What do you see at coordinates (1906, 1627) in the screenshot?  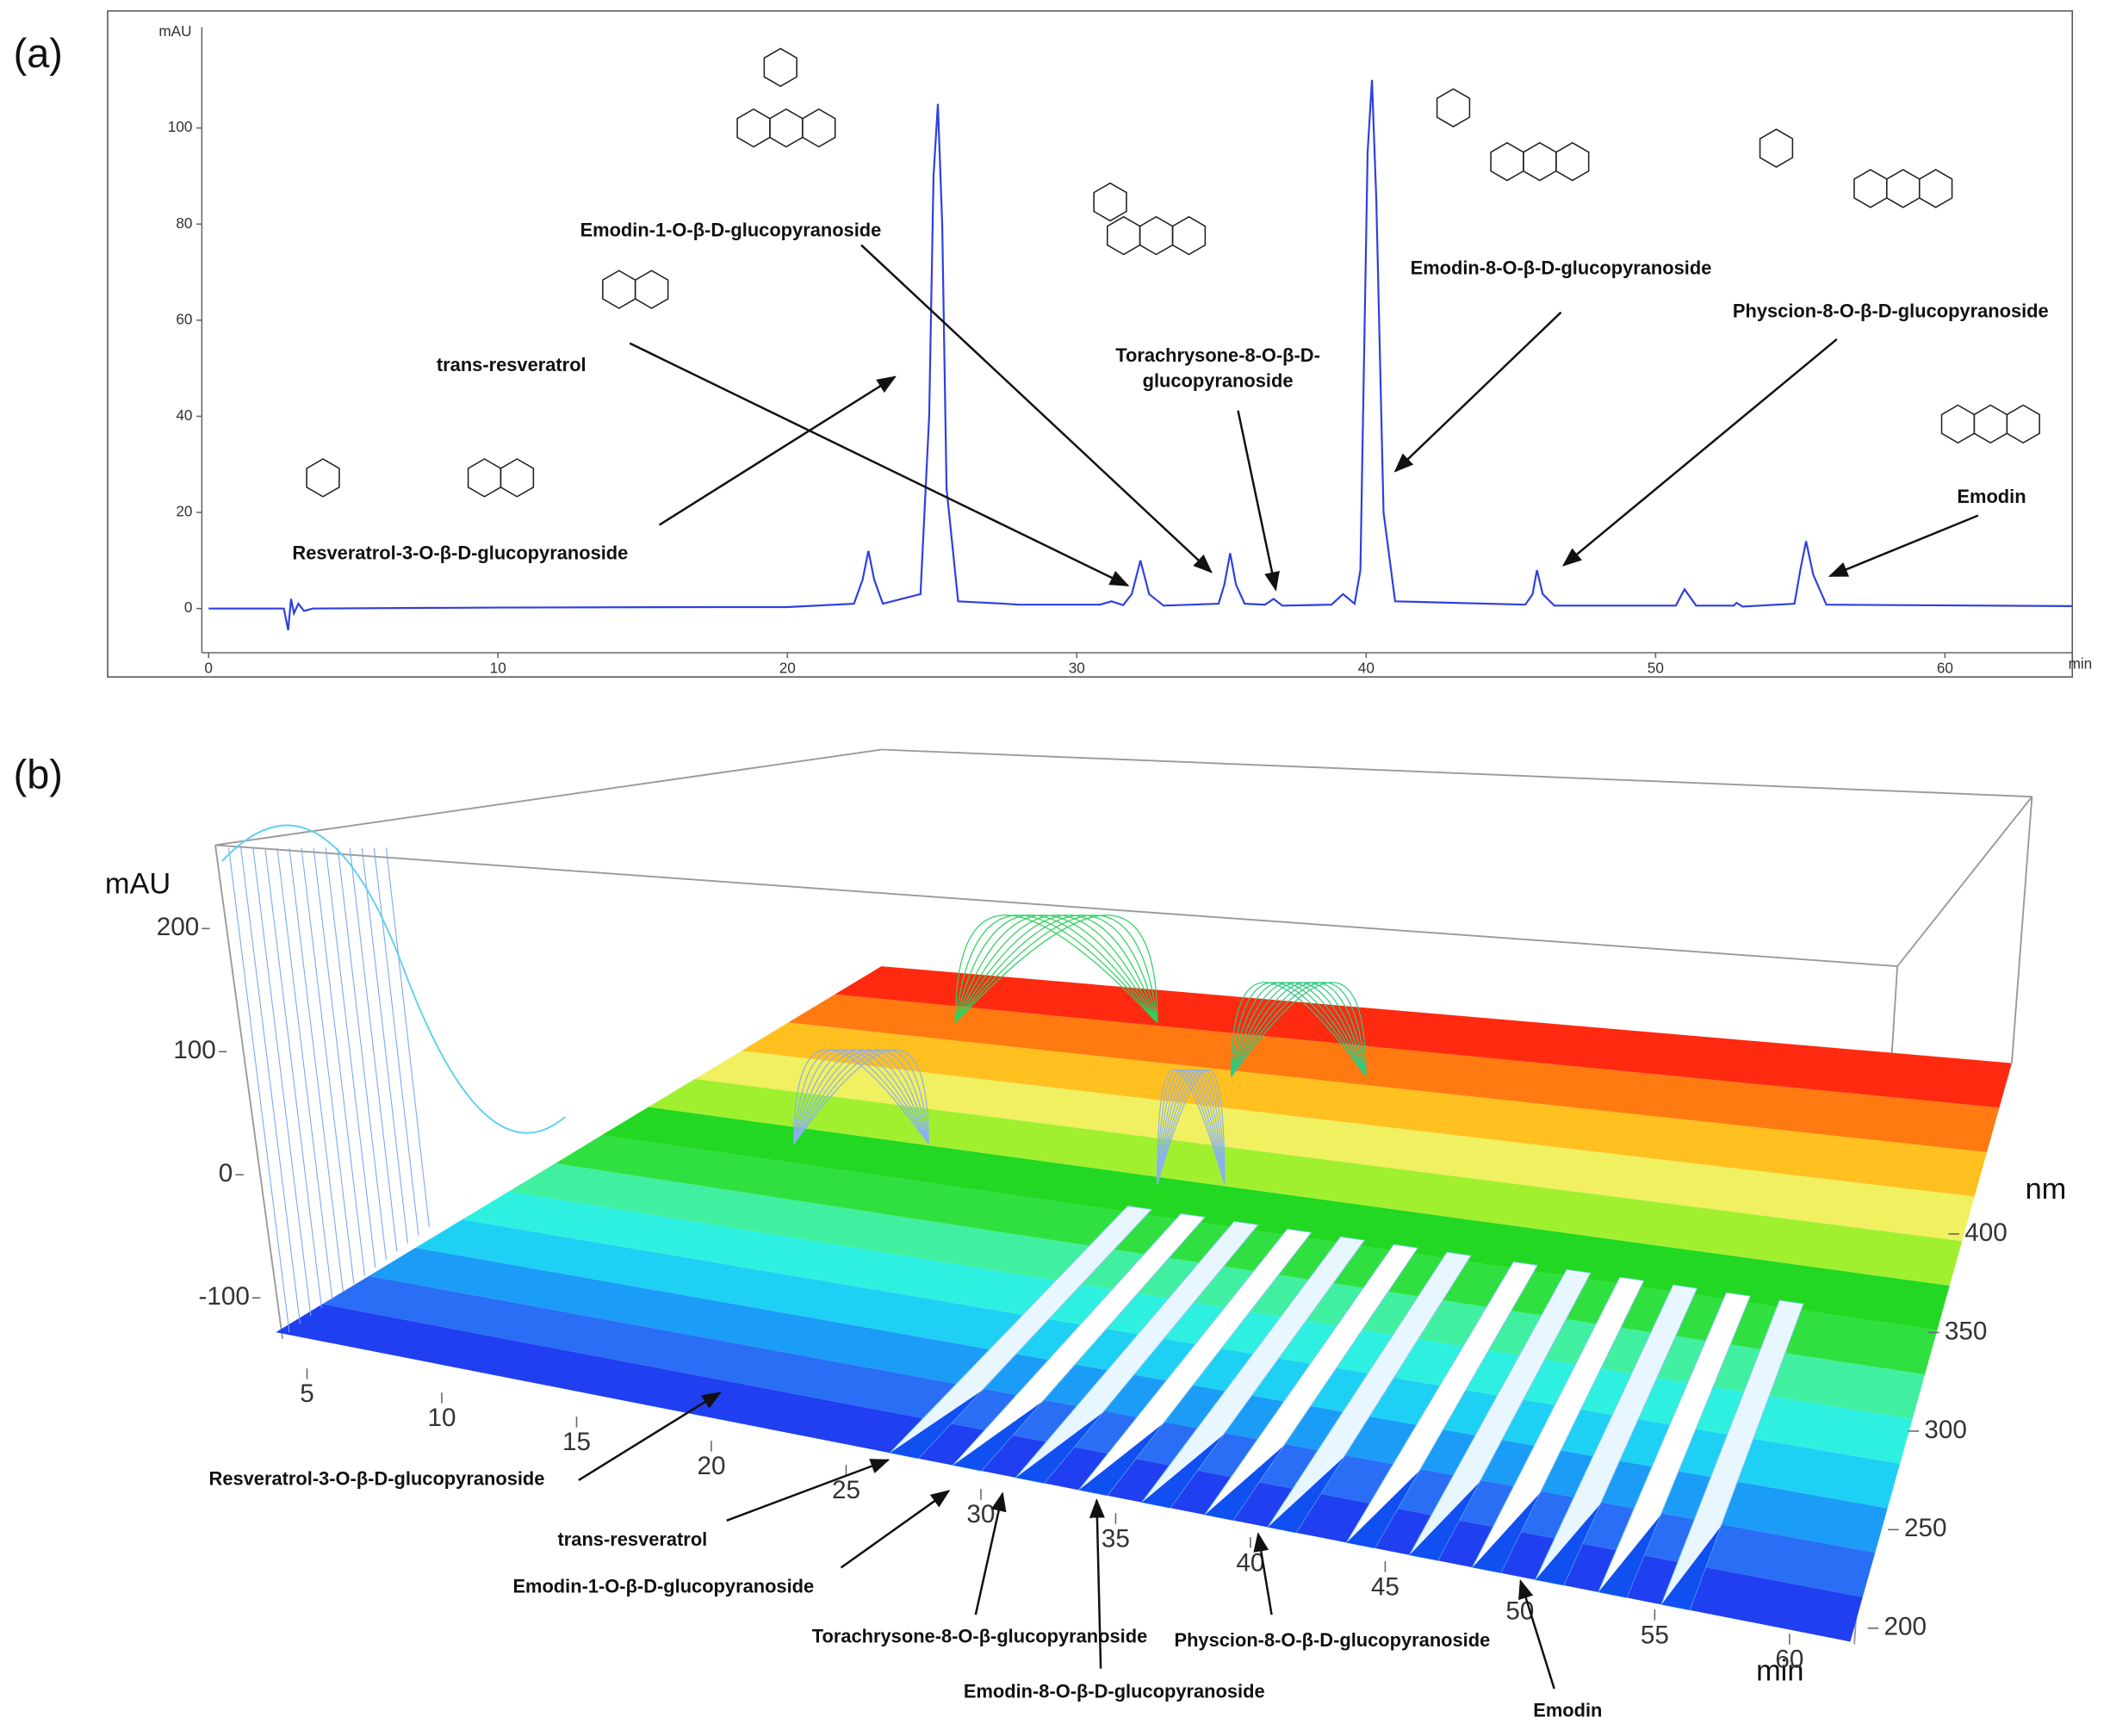 I see `z-tick-label: 200` at bounding box center [1906, 1627].